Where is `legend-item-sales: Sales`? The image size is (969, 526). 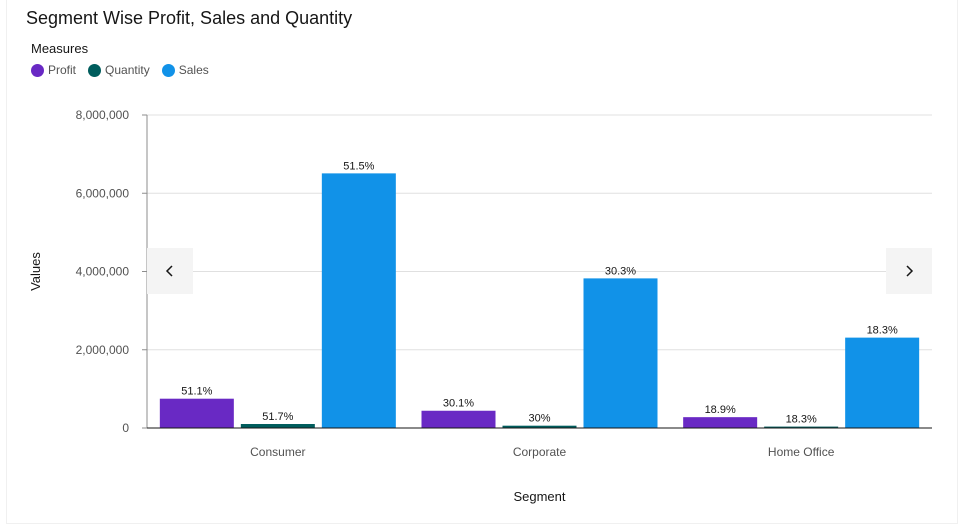 legend-item-sales: Sales is located at coordinates (185, 70).